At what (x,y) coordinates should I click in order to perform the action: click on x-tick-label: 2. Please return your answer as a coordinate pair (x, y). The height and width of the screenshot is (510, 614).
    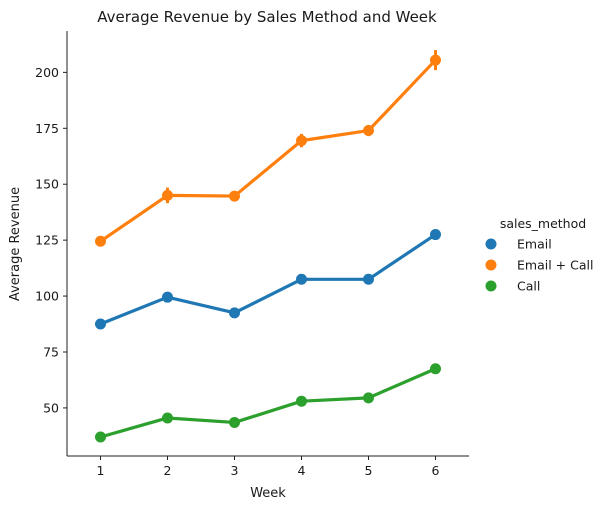
    Looking at the image, I should click on (168, 470).